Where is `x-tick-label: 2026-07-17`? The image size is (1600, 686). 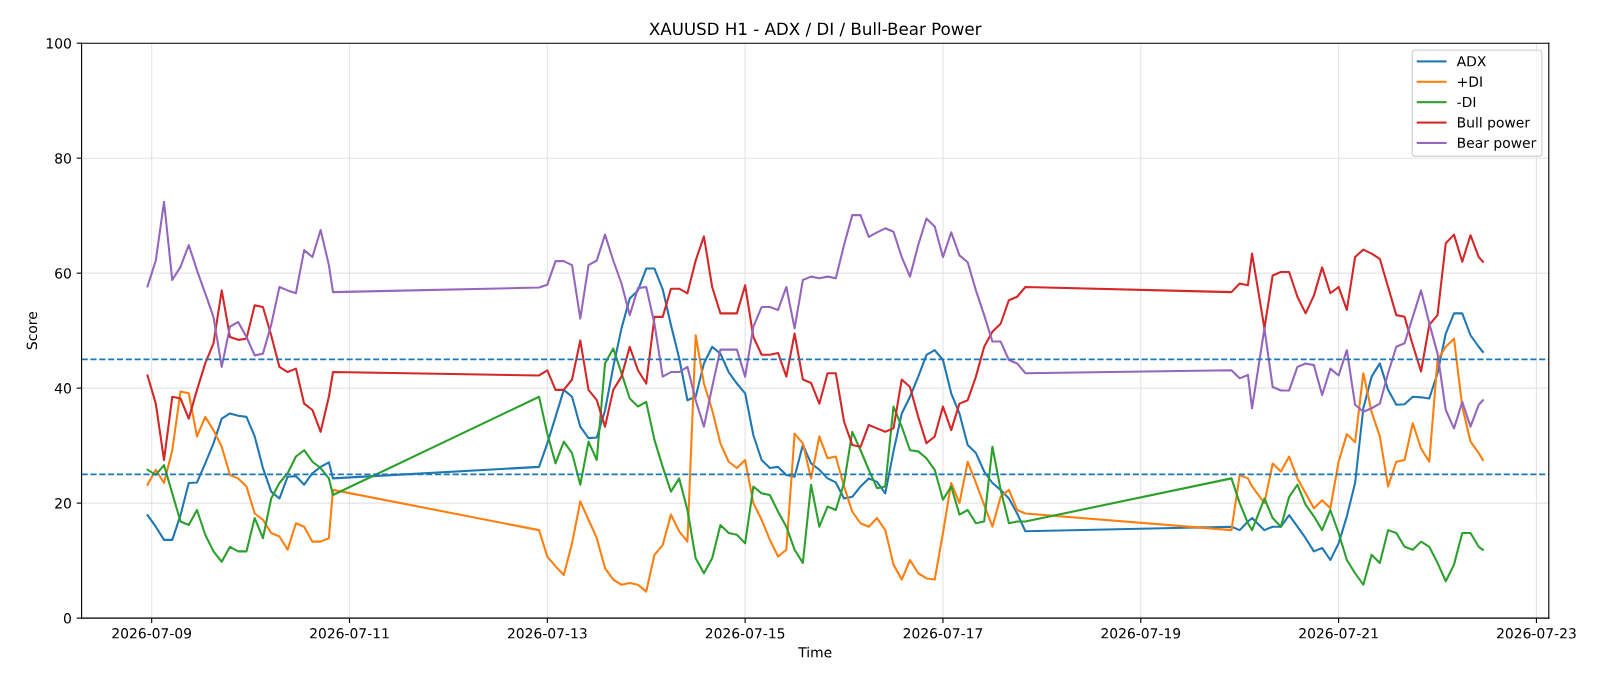 x-tick-label: 2026-07-17 is located at coordinates (943, 633).